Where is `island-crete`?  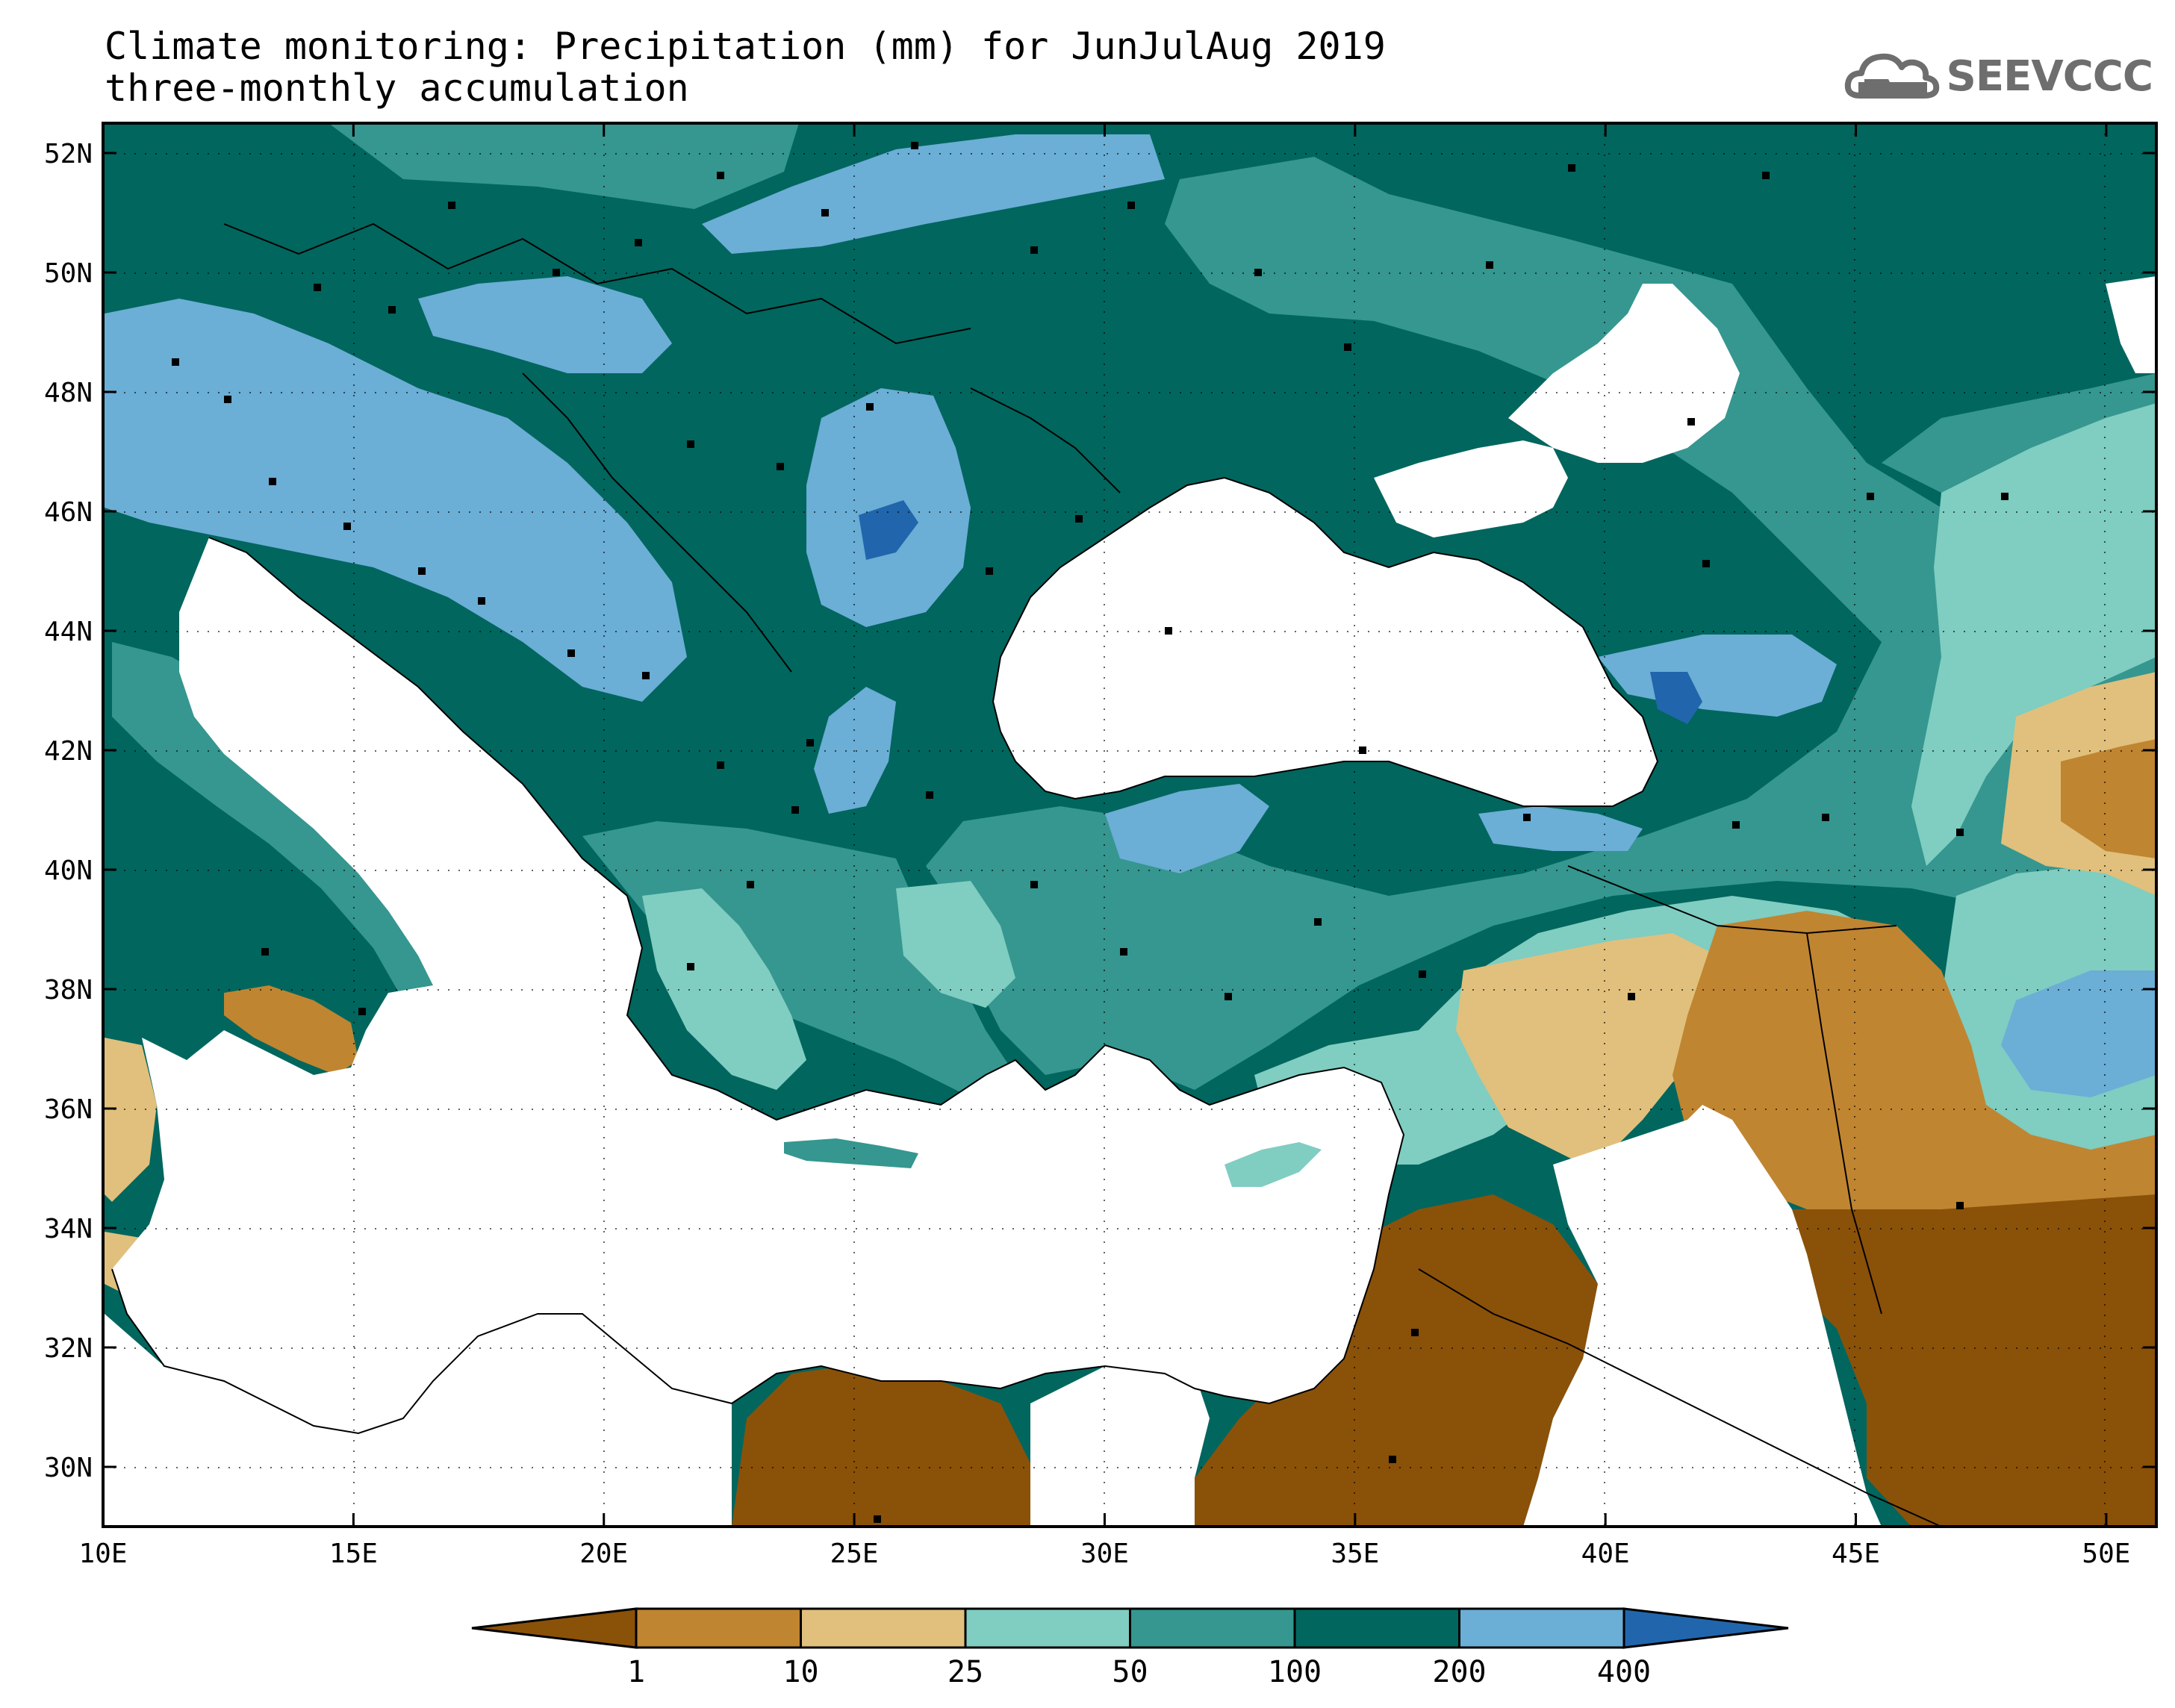
island-crete is located at coordinates (851, 1153).